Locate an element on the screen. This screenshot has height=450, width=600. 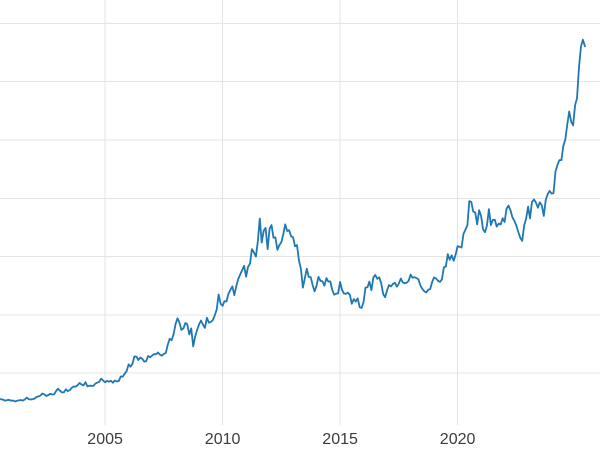
x-tick-label: 2010 is located at coordinates (223, 439).